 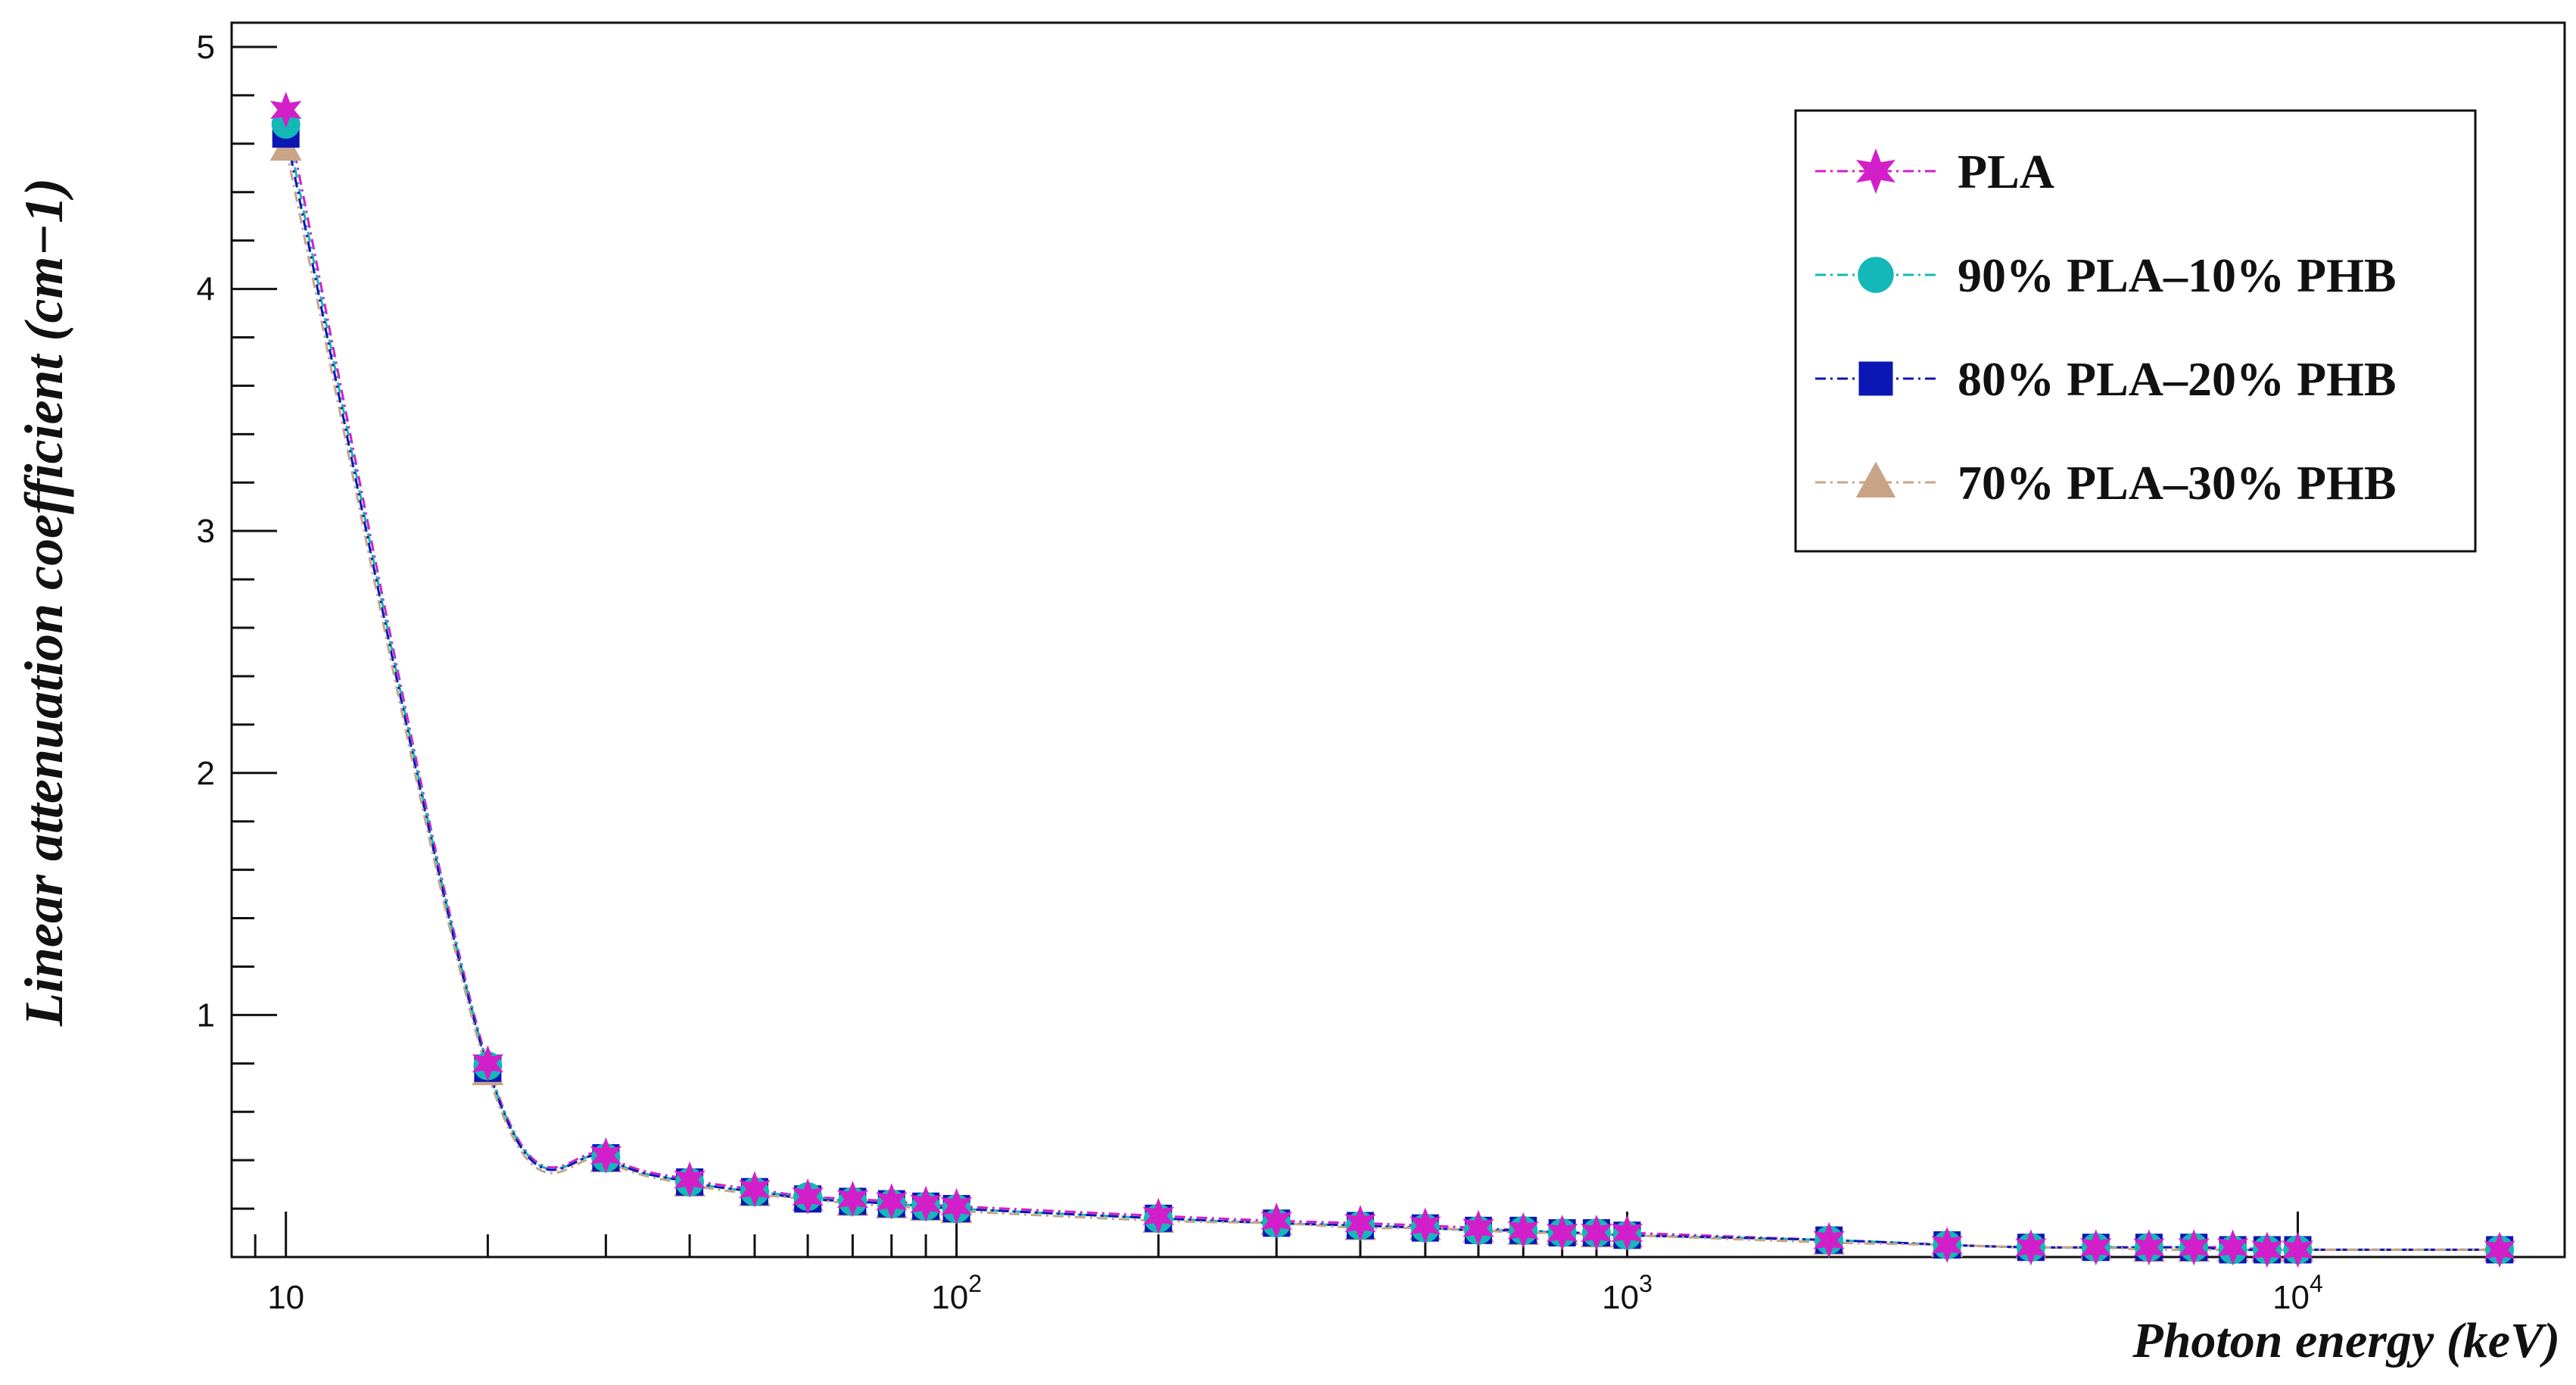 I want to click on x-tick-label: 10³, so click(x=1627, y=1293).